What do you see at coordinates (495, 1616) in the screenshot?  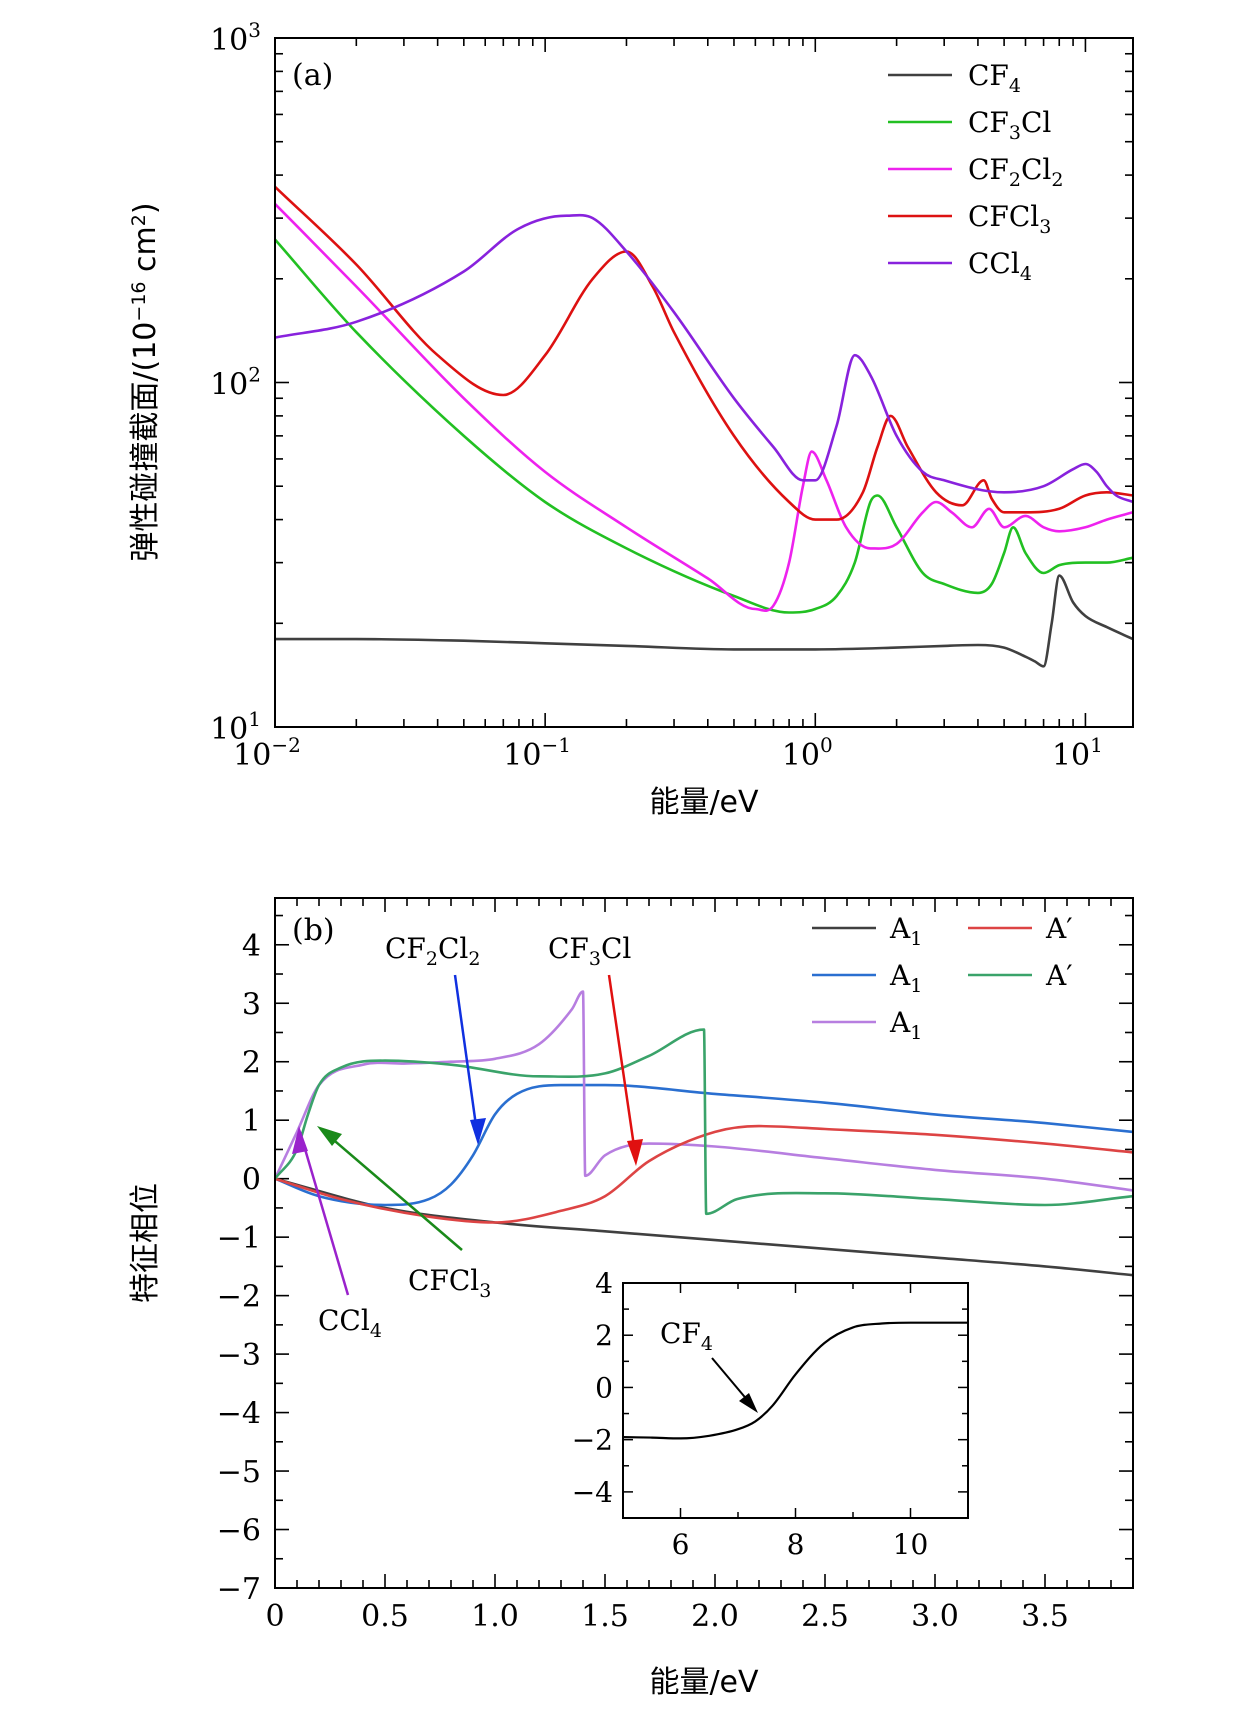 I see `panel-b-xtick-label: 1.0` at bounding box center [495, 1616].